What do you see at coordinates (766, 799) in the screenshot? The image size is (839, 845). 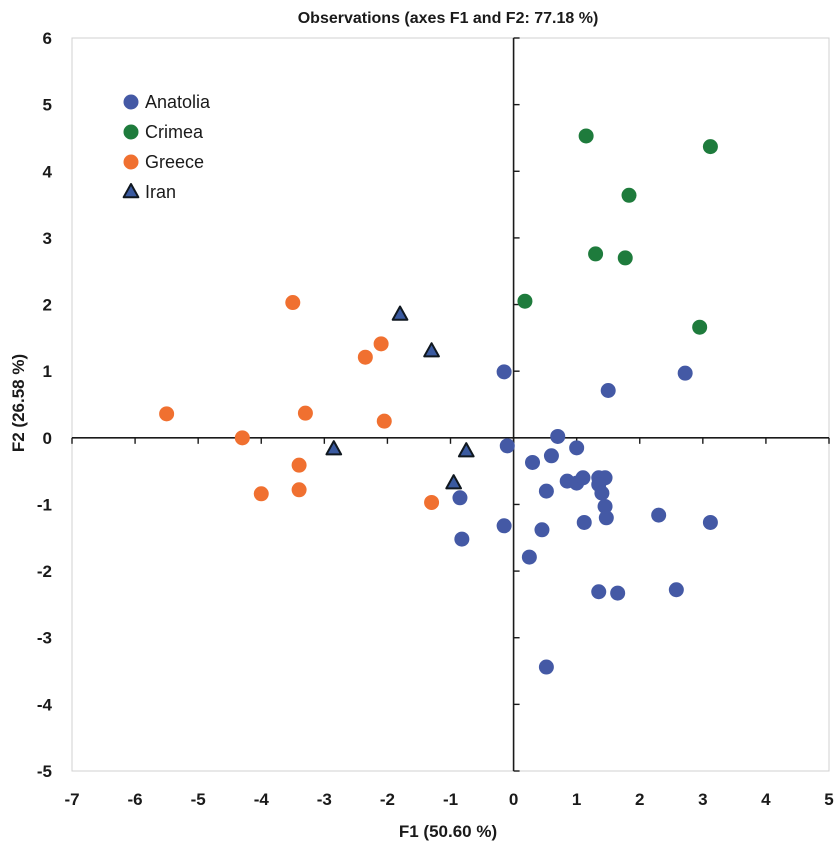 I see `x-tick-label: 4` at bounding box center [766, 799].